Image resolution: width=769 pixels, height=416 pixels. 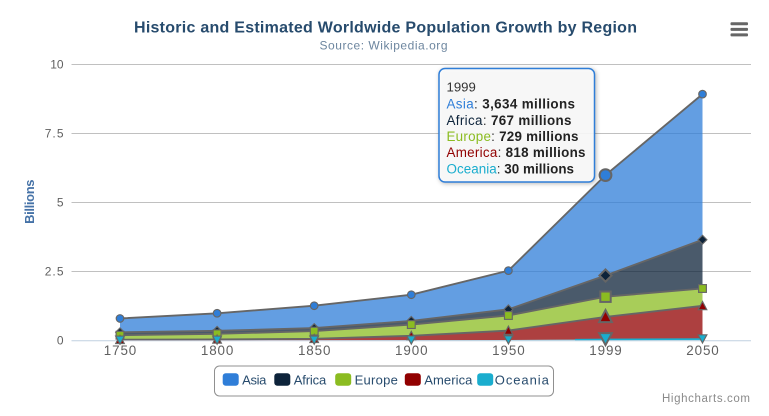 I want to click on svg-text: America, so click(x=448, y=379).